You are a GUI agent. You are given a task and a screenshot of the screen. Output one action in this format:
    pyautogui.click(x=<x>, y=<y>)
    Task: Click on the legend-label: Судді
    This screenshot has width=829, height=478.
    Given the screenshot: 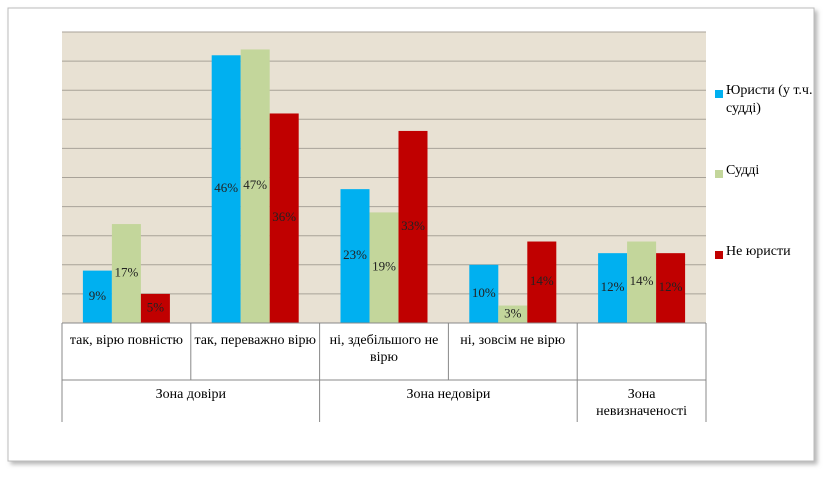 What is the action you would take?
    pyautogui.click(x=743, y=170)
    